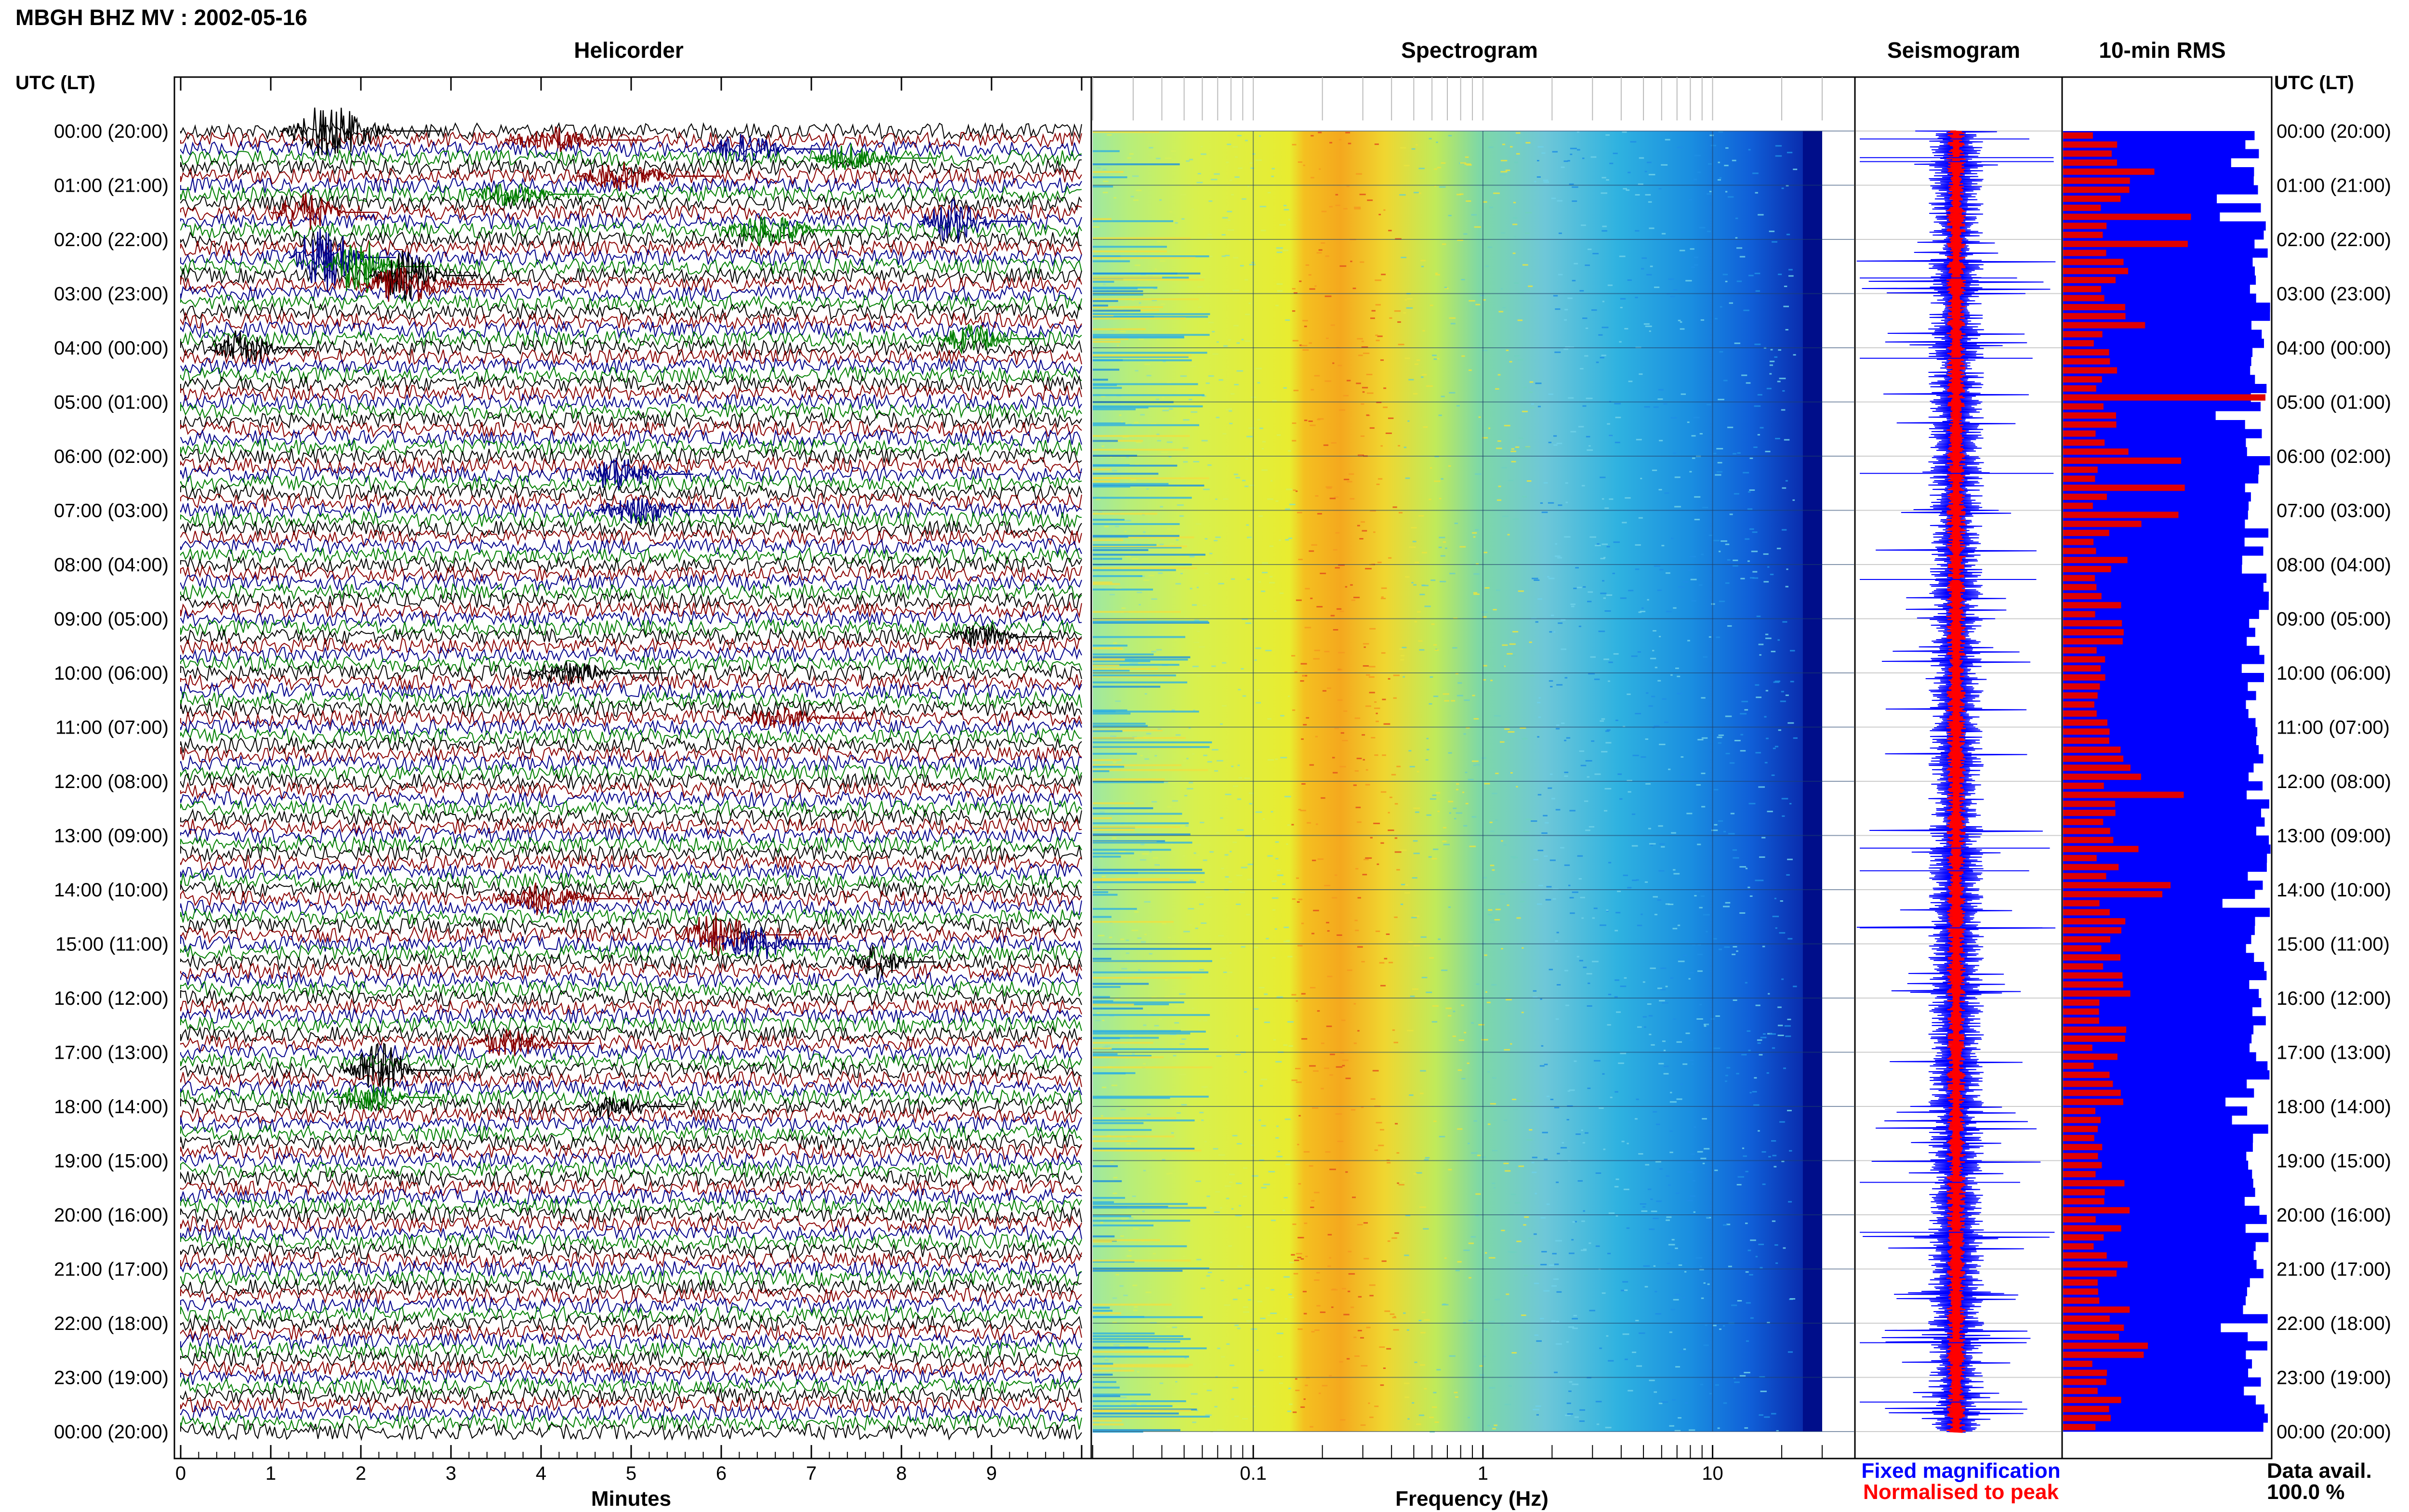 The image size is (2409, 1512). Describe the element at coordinates (2165, 253) in the screenshot. I see `rms-fixed-bar` at that location.